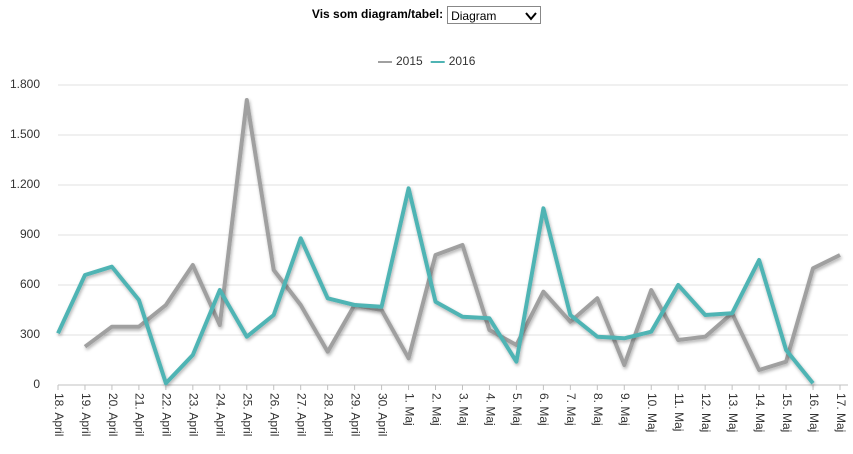  I want to click on x-tick-label: 20. April, so click(113, 414).